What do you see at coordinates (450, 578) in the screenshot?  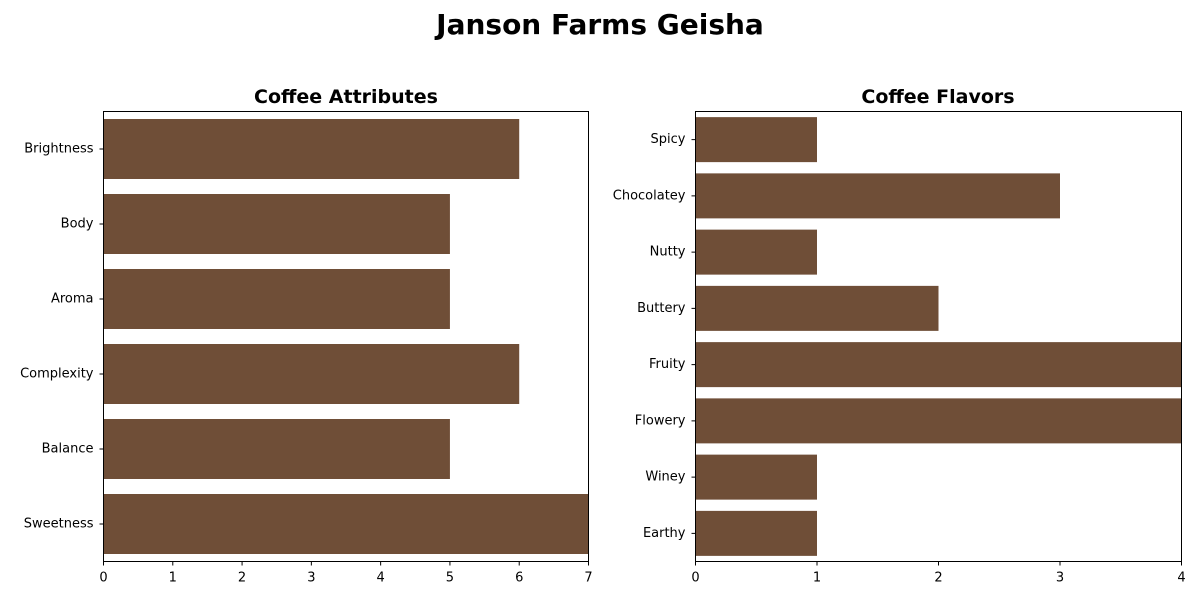 I see `attributes-xtick-label-5: 5` at bounding box center [450, 578].